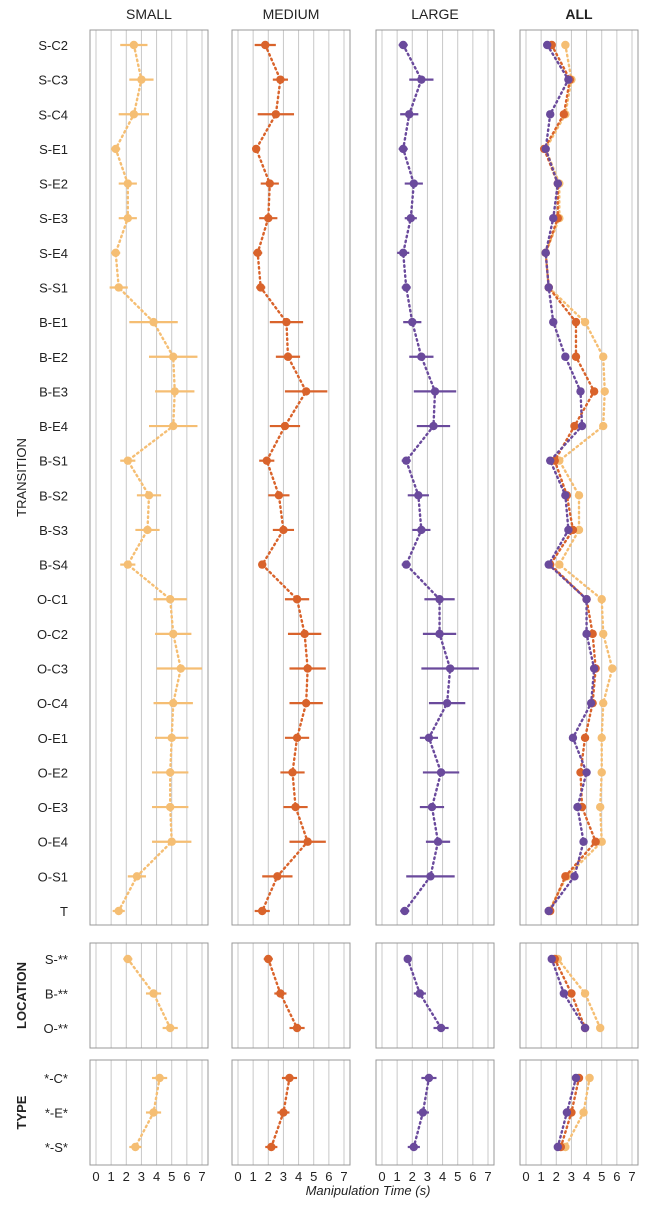  Describe the element at coordinates (53, 253) in the screenshot. I see `row-label: S-E4` at that location.